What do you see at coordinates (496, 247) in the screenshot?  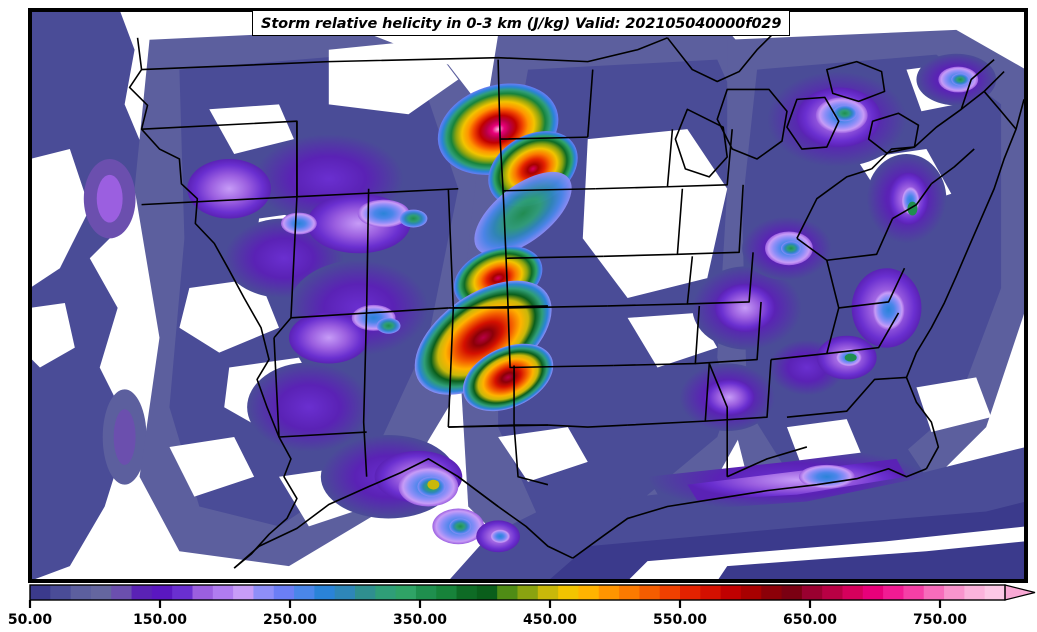 I see `helicity-maxima` at bounding box center [496, 247].